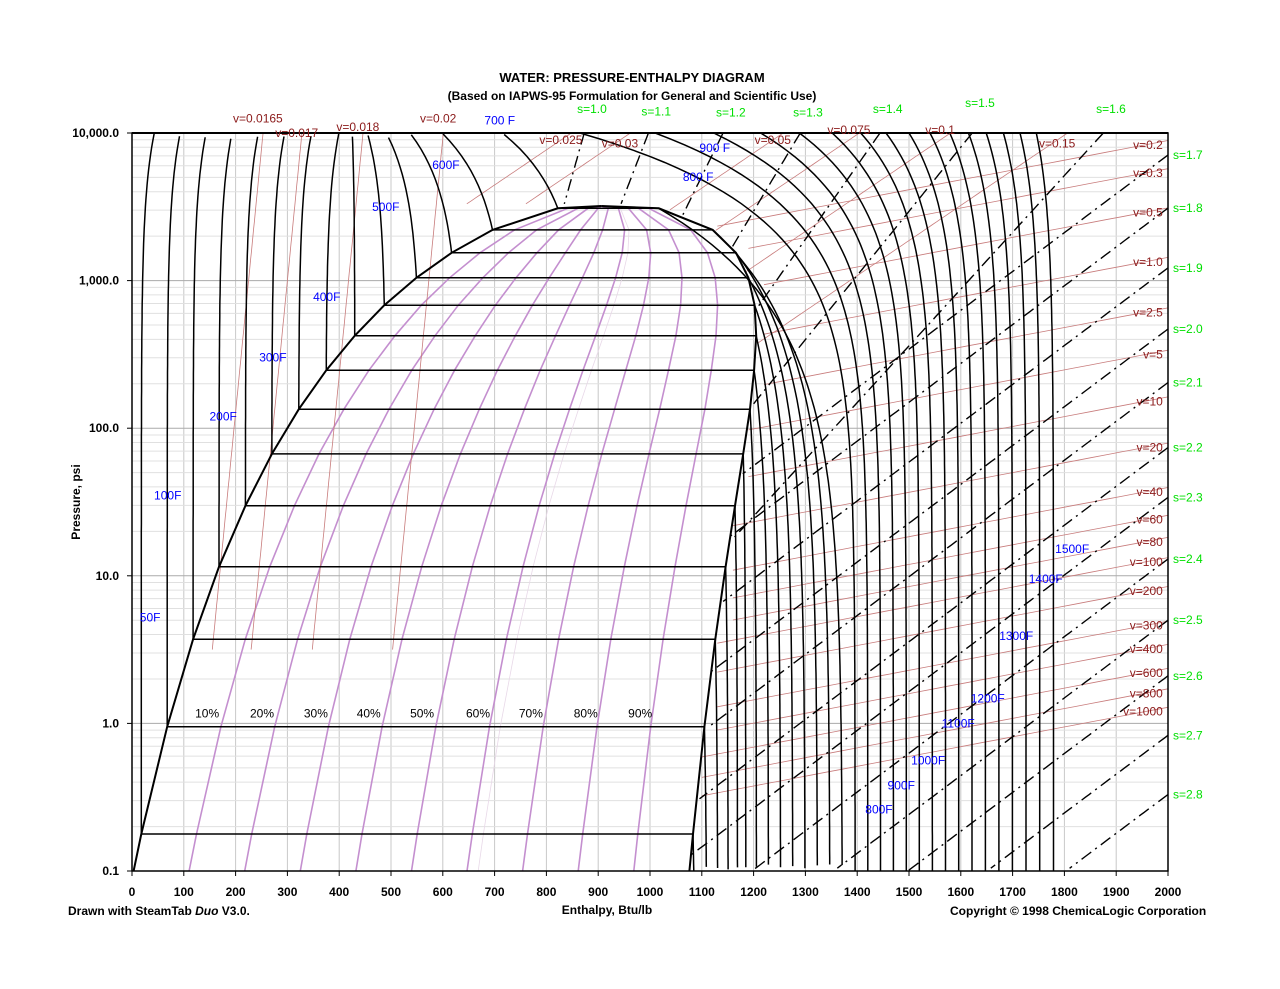  What do you see at coordinates (132, 892) in the screenshot?
I see `x-tick-label: 0` at bounding box center [132, 892].